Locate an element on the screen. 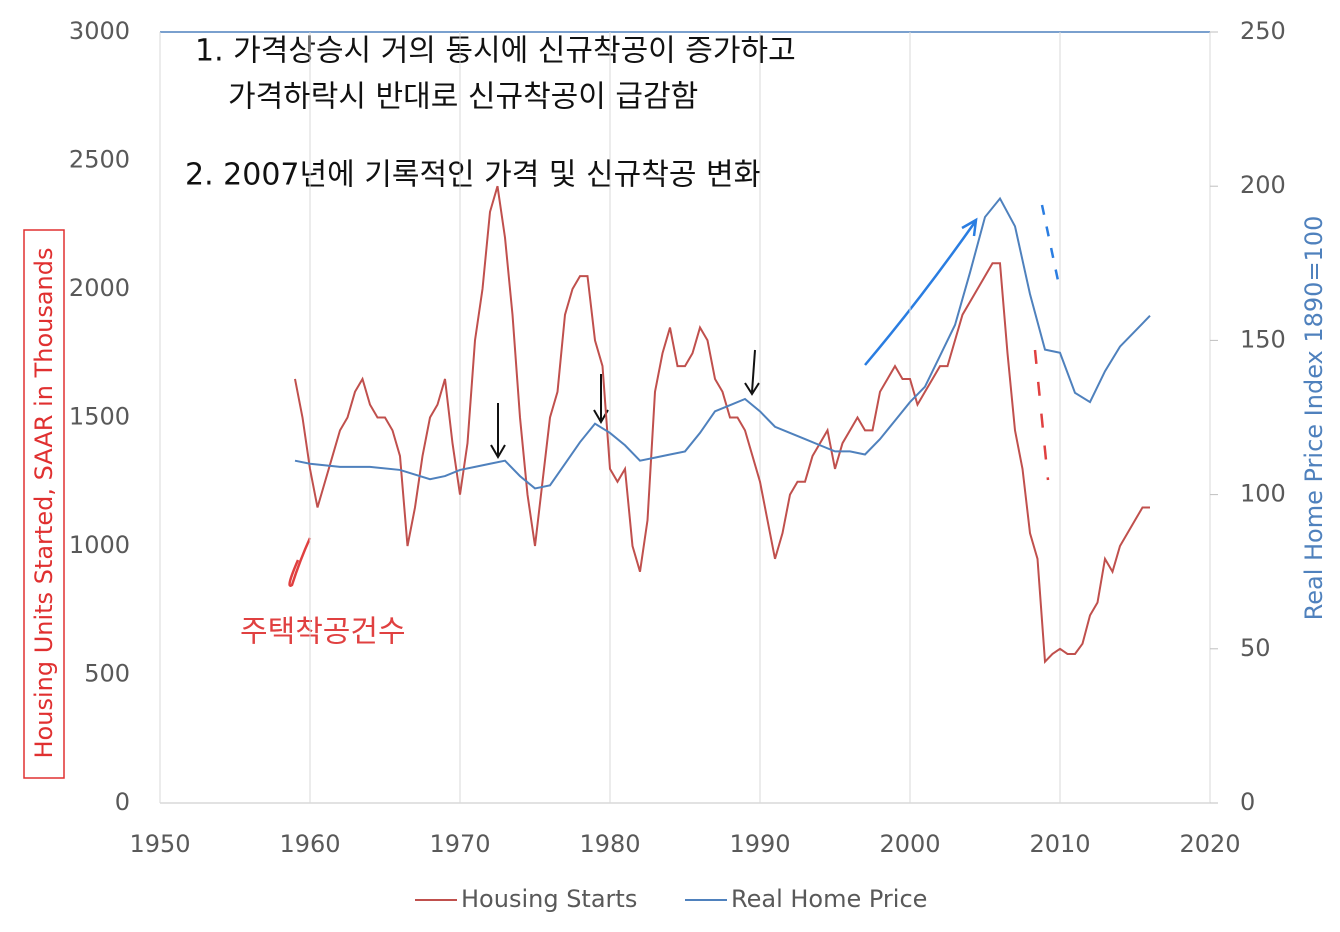 The image size is (1340, 932). y-tick-label: 500 is located at coordinates (107, 674).